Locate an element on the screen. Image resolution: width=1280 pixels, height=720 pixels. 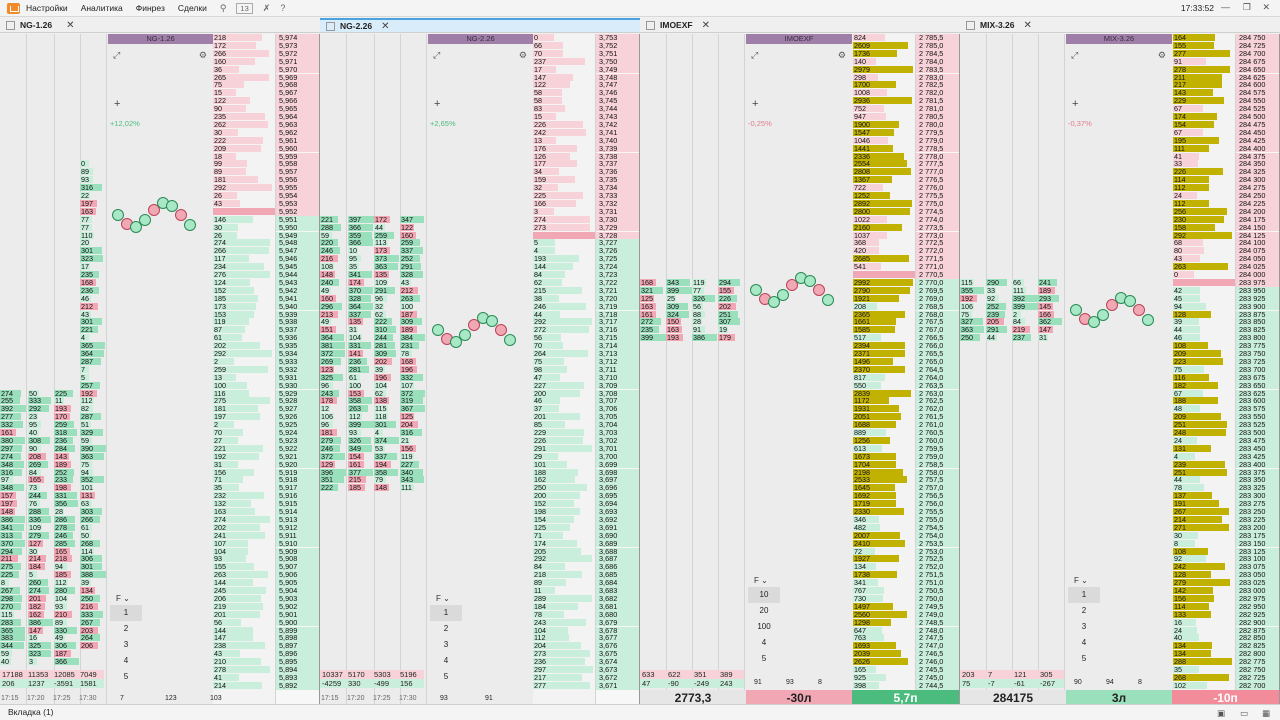
price-level: 284 500 is located at coordinates (1252, 116).